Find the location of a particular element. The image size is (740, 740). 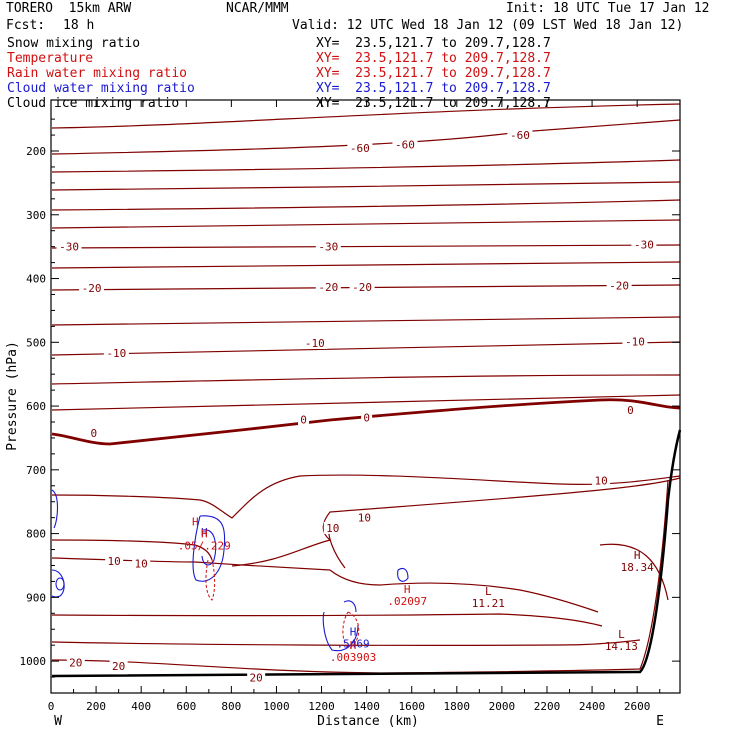

y-tick-label: 200 is located at coordinates (36, 151).